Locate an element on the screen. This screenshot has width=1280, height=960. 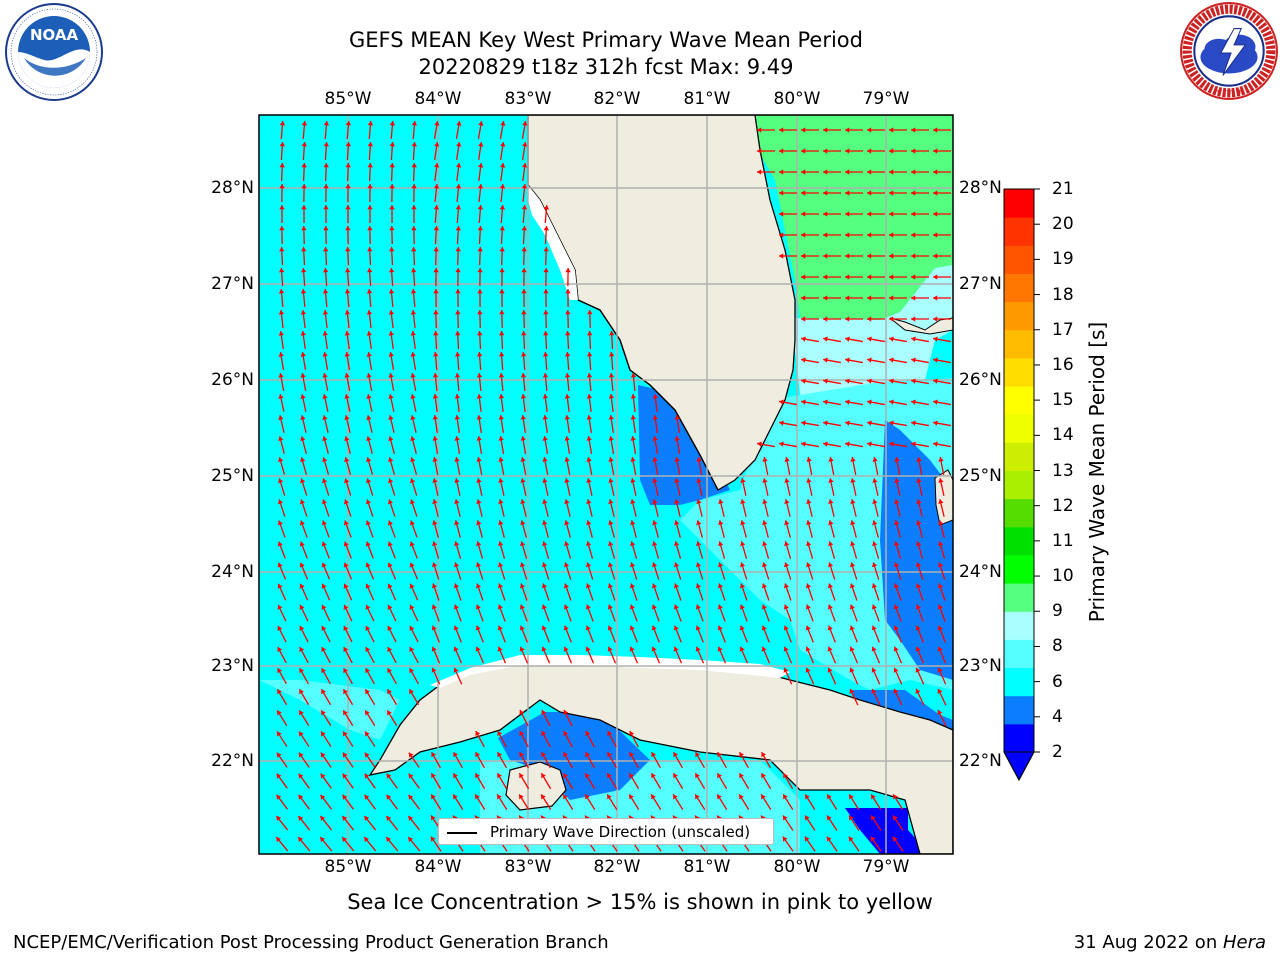
colorbar-segment is located at coordinates (1019, 259).